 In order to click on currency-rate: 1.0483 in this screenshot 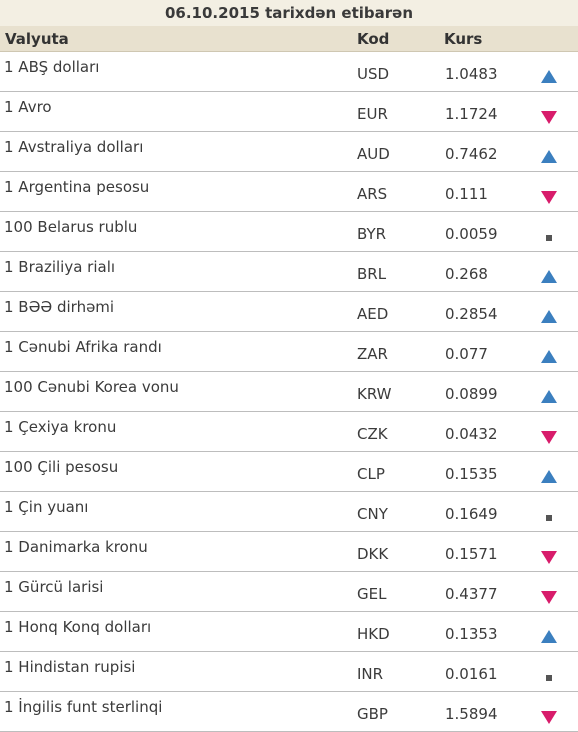, I will do `click(471, 74)`.